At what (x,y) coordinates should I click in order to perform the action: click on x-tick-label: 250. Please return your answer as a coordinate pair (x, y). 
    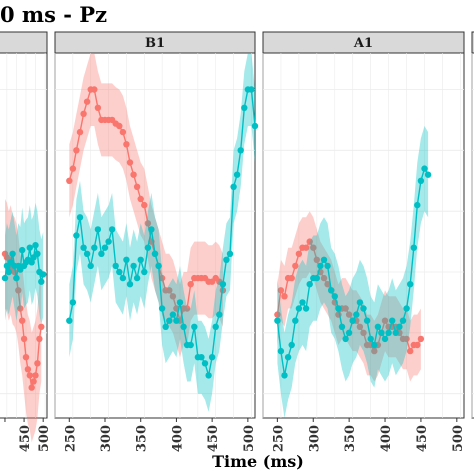
    Looking at the image, I should click on (70, 438).